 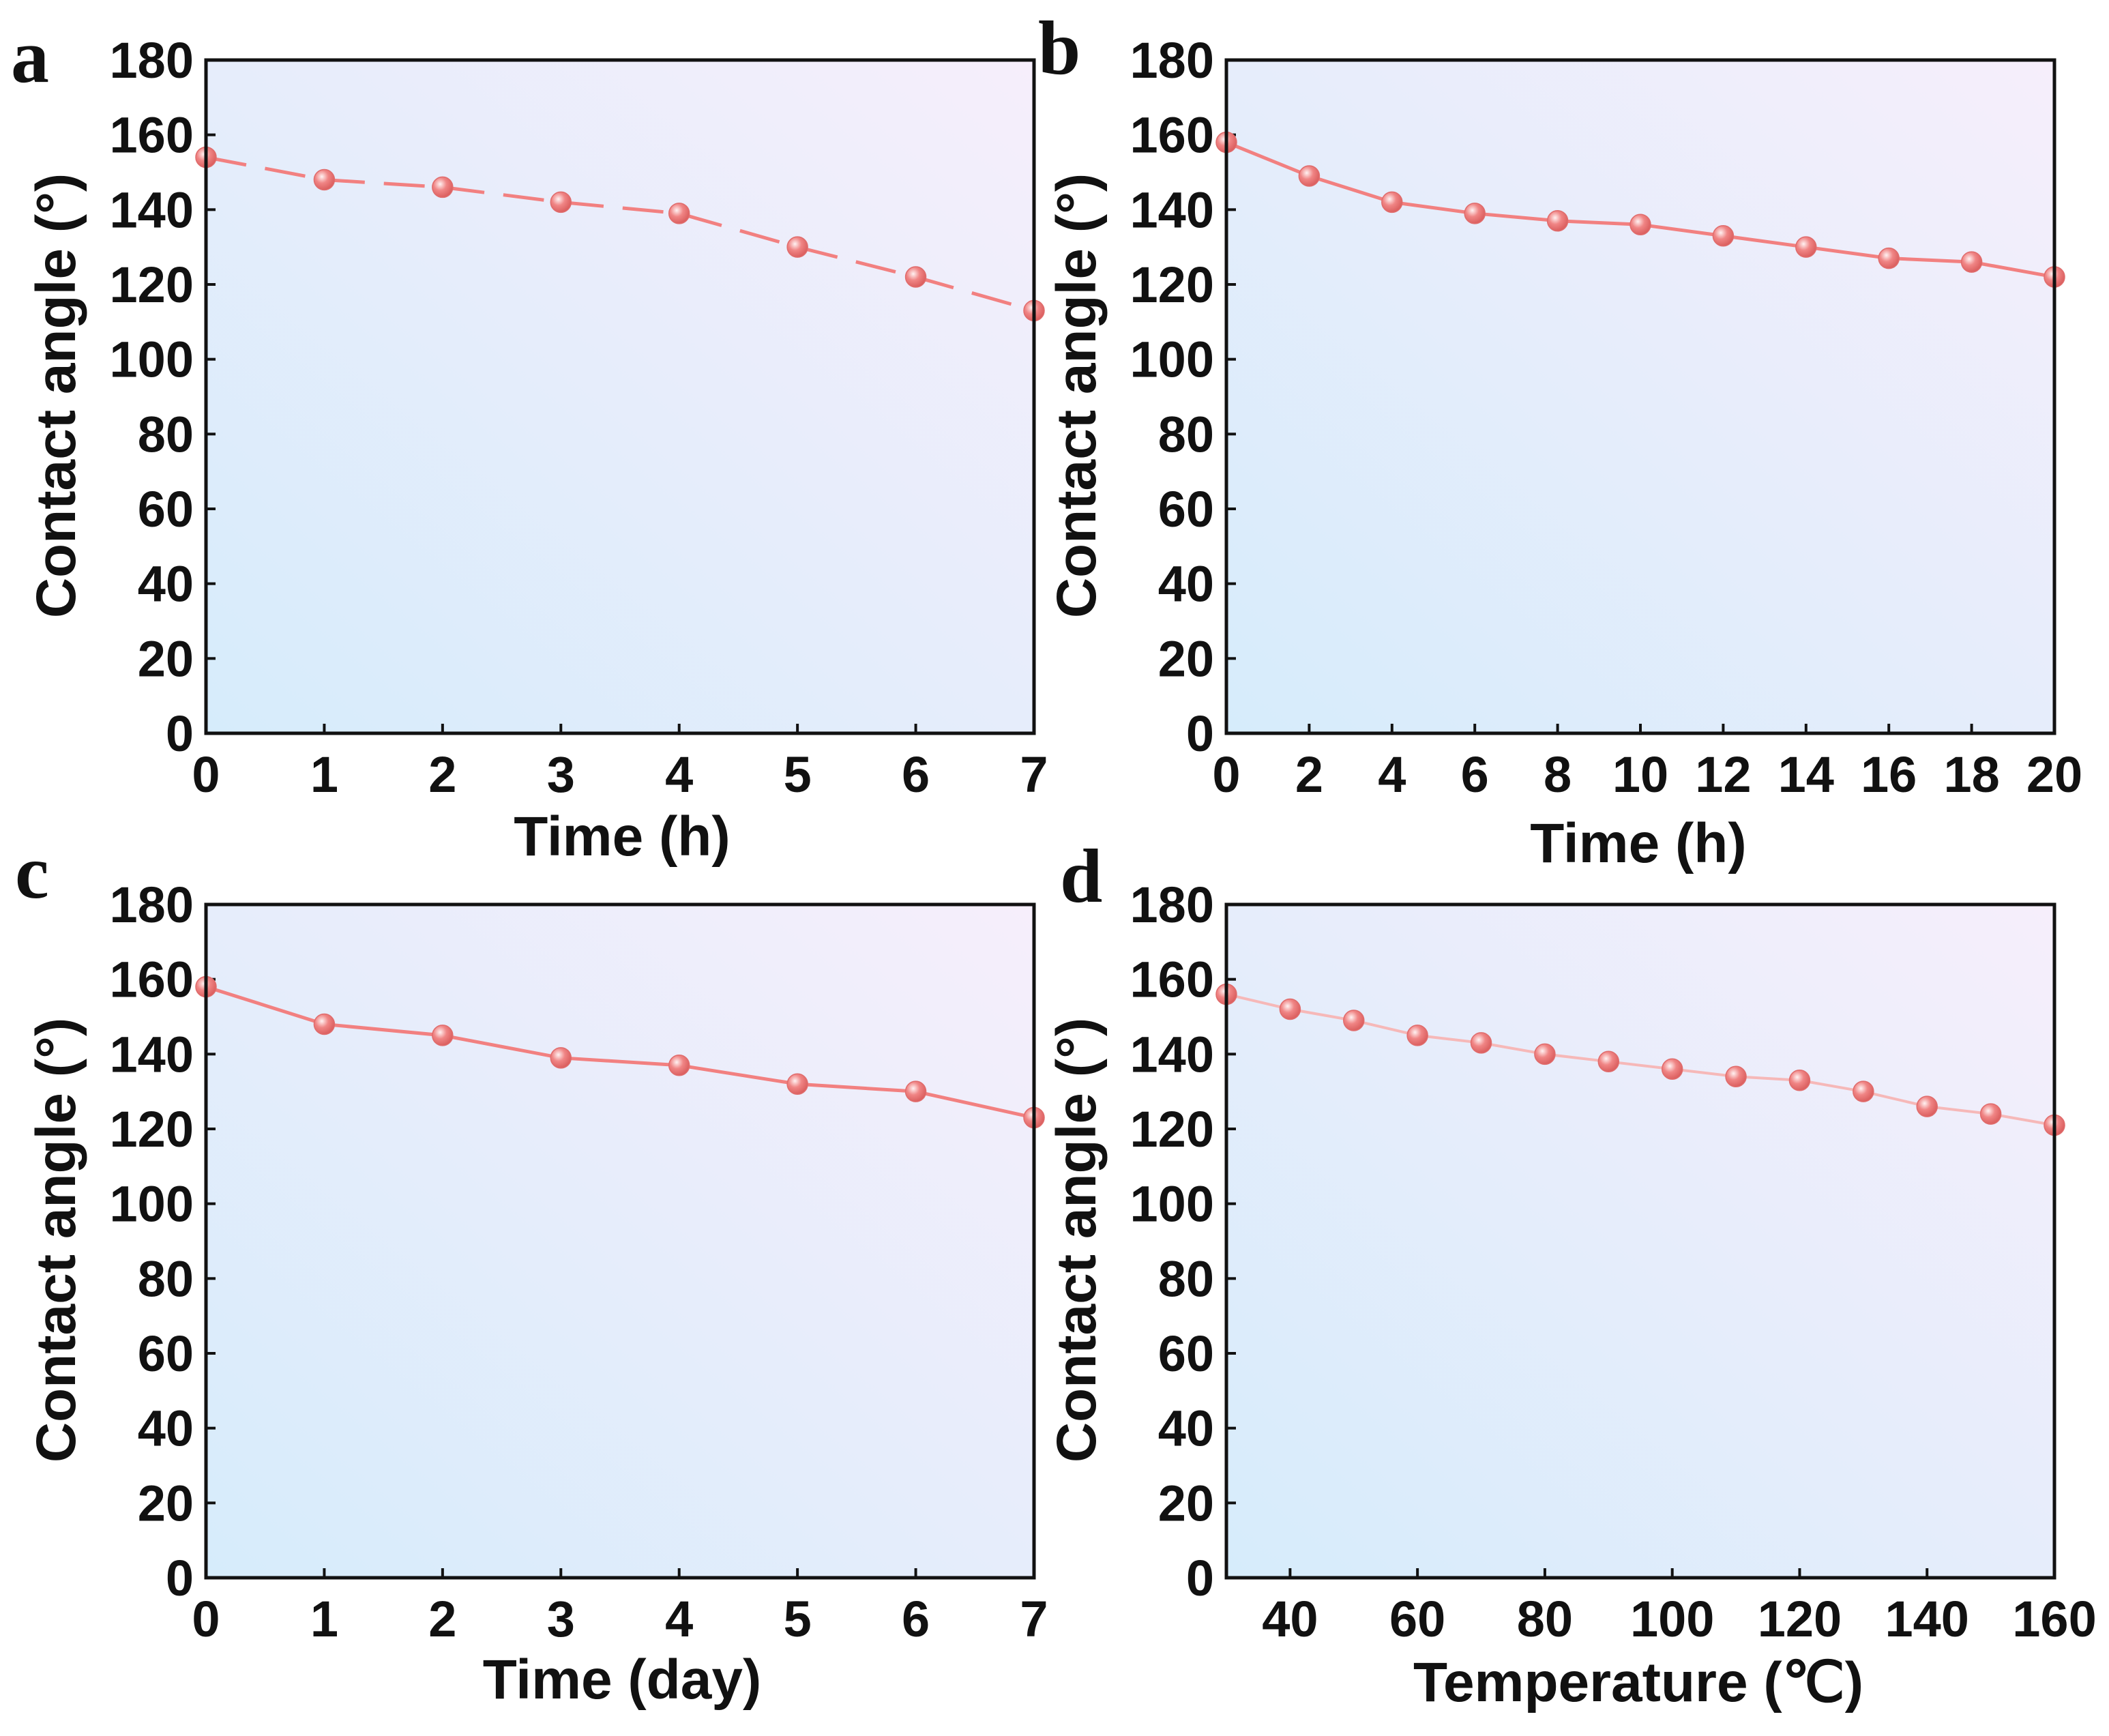 I want to click on series-line, so click(x=620, y=234).